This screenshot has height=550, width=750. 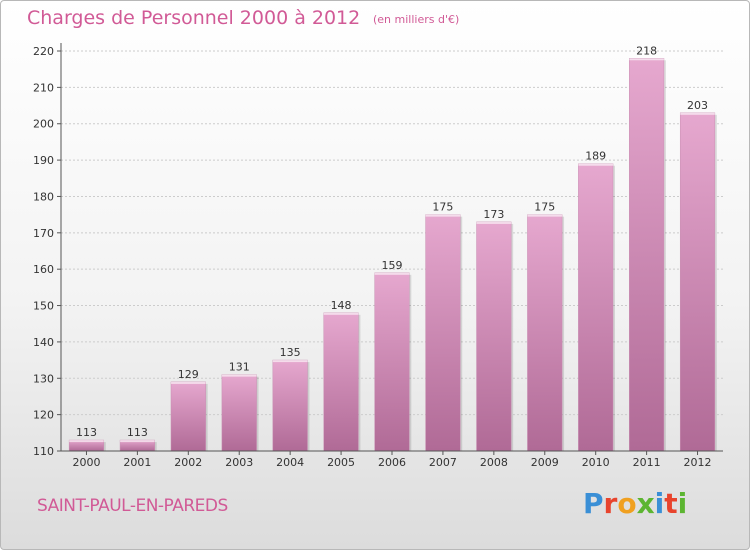 What do you see at coordinates (137, 462) in the screenshot?
I see `x-tick-label: 2001` at bounding box center [137, 462].